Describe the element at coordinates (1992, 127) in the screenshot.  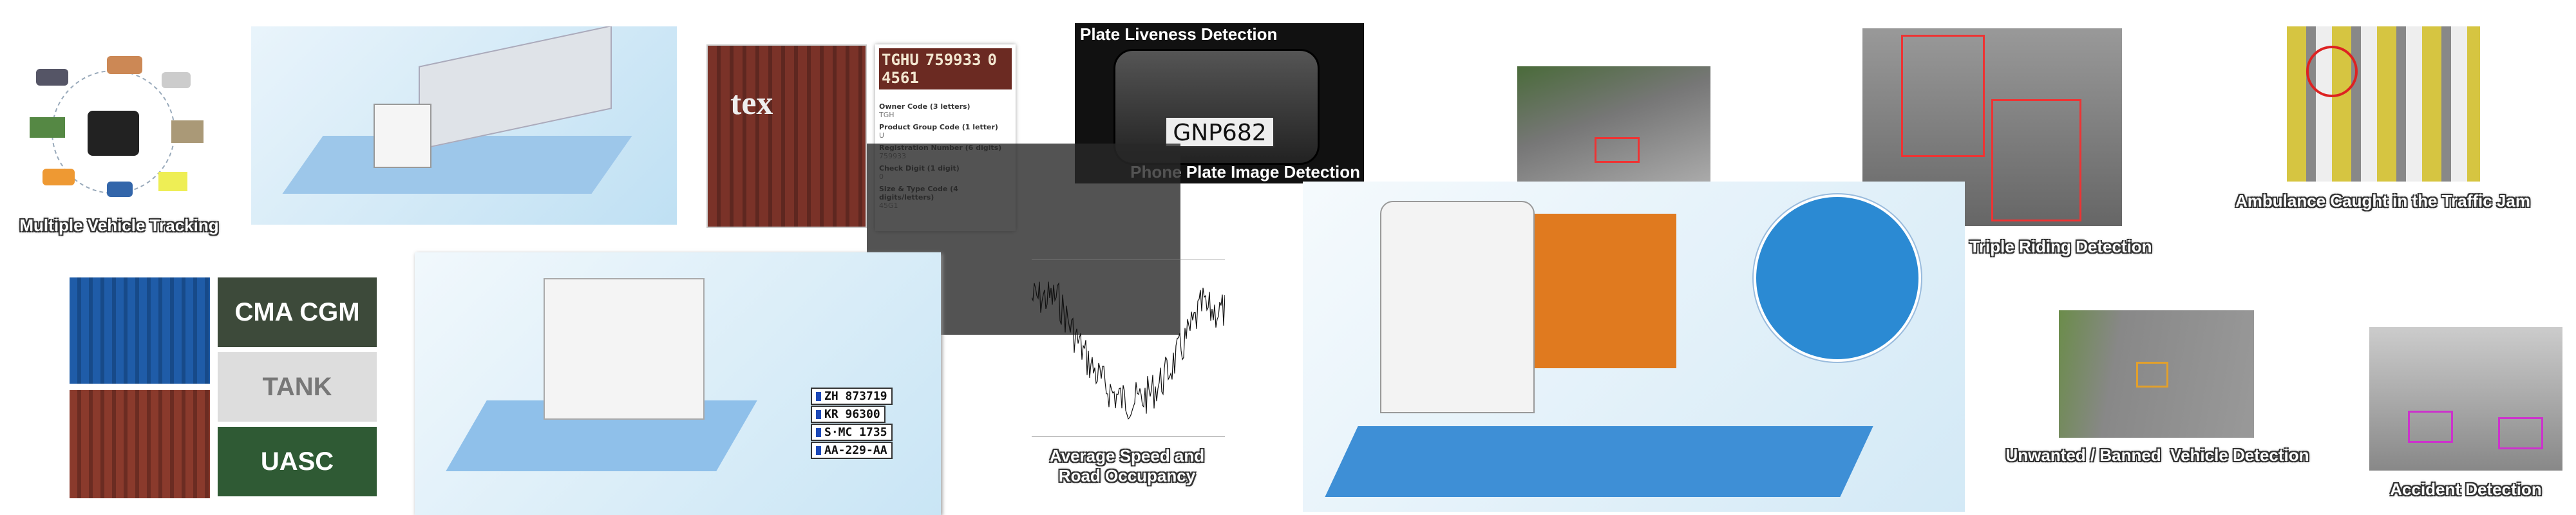
I see `triple-riding-image` at that location.